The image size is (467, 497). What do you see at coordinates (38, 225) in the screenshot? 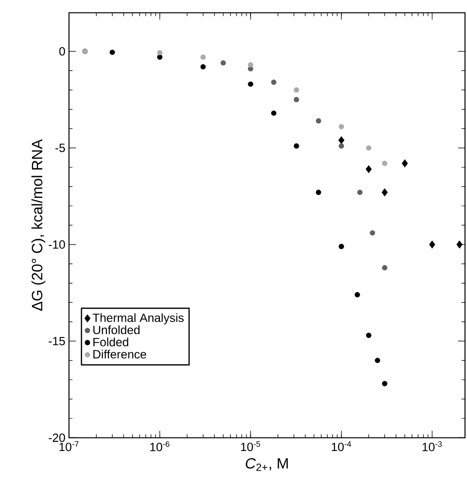
I see `y-axis-title: ΔG (20° C), kcal/mol RNA` at bounding box center [38, 225].